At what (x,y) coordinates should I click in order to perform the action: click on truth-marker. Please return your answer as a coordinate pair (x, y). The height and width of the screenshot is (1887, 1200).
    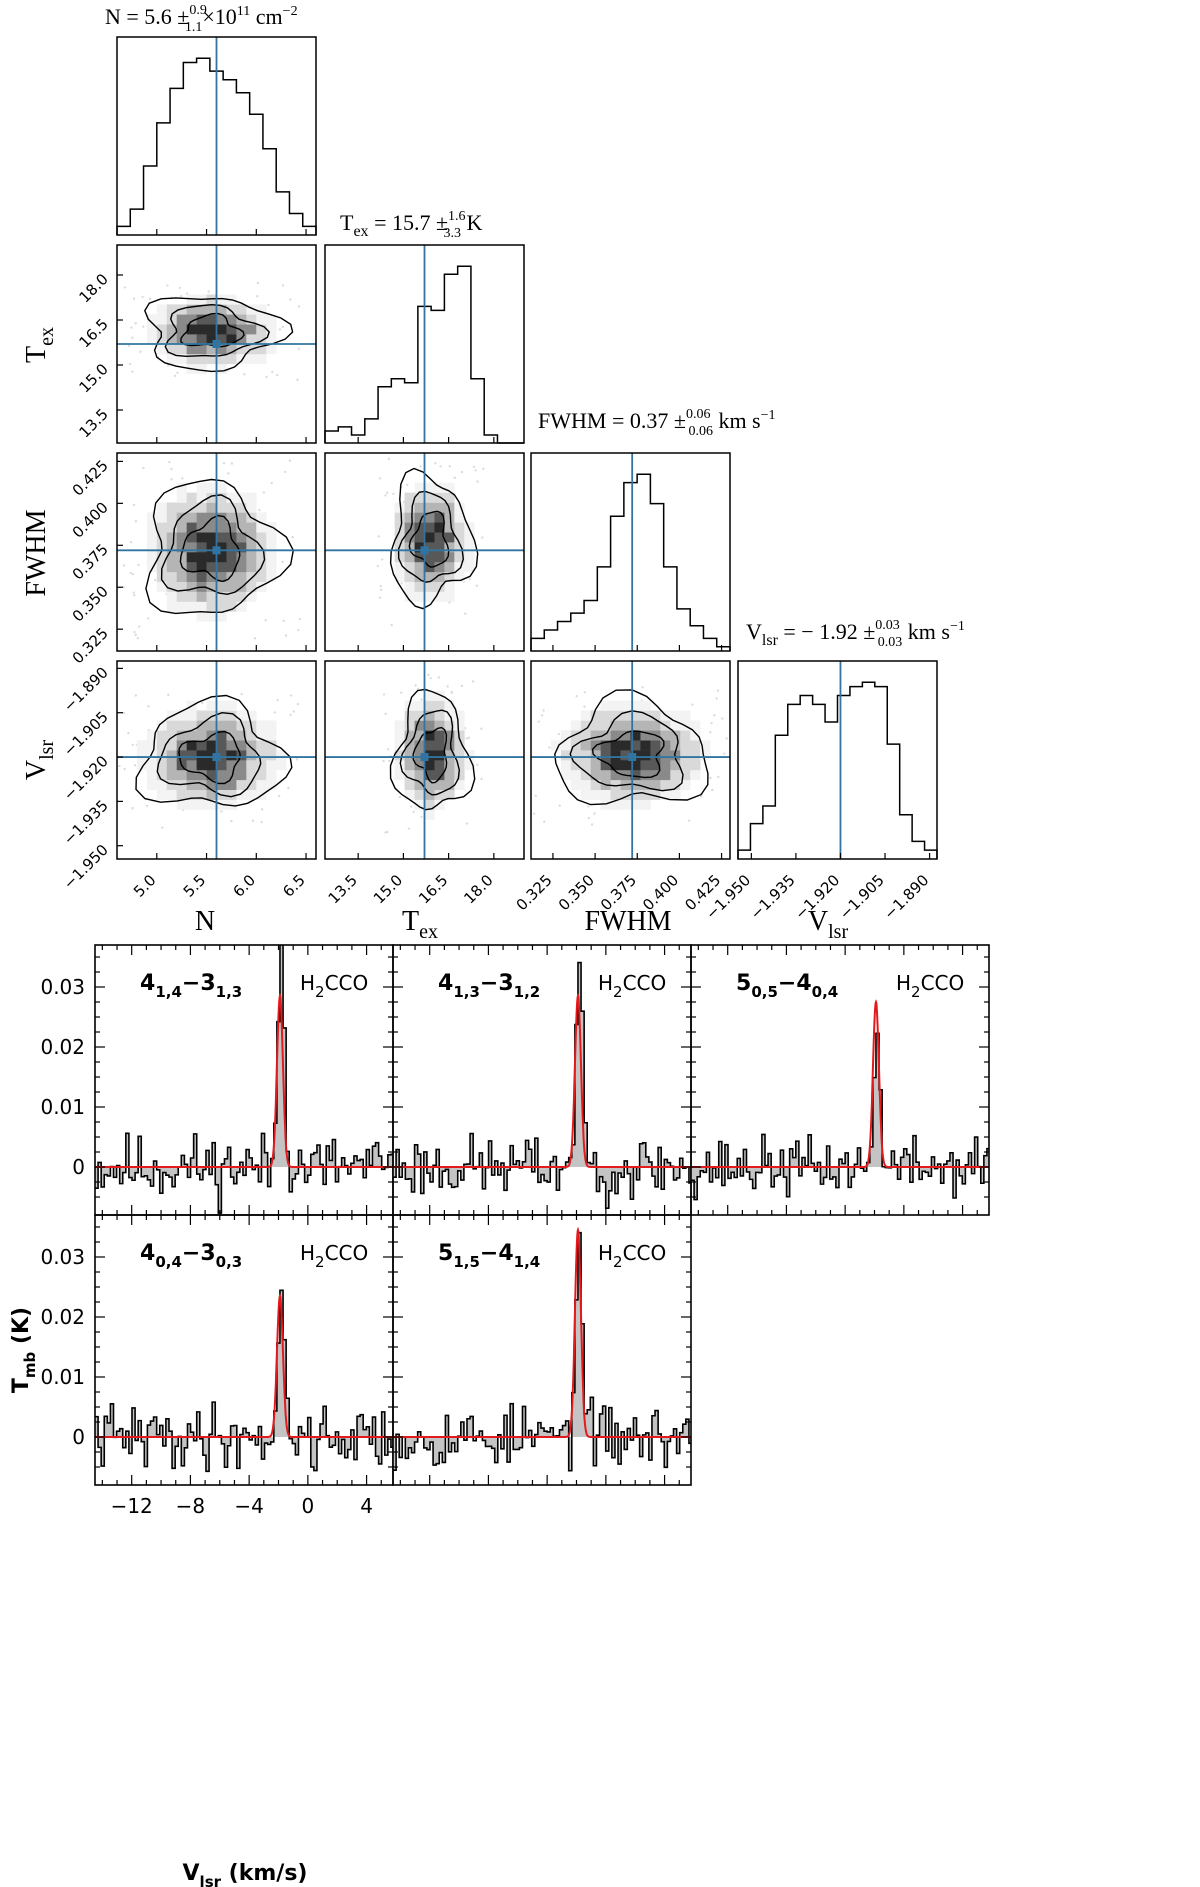
    Looking at the image, I should click on (216, 550).